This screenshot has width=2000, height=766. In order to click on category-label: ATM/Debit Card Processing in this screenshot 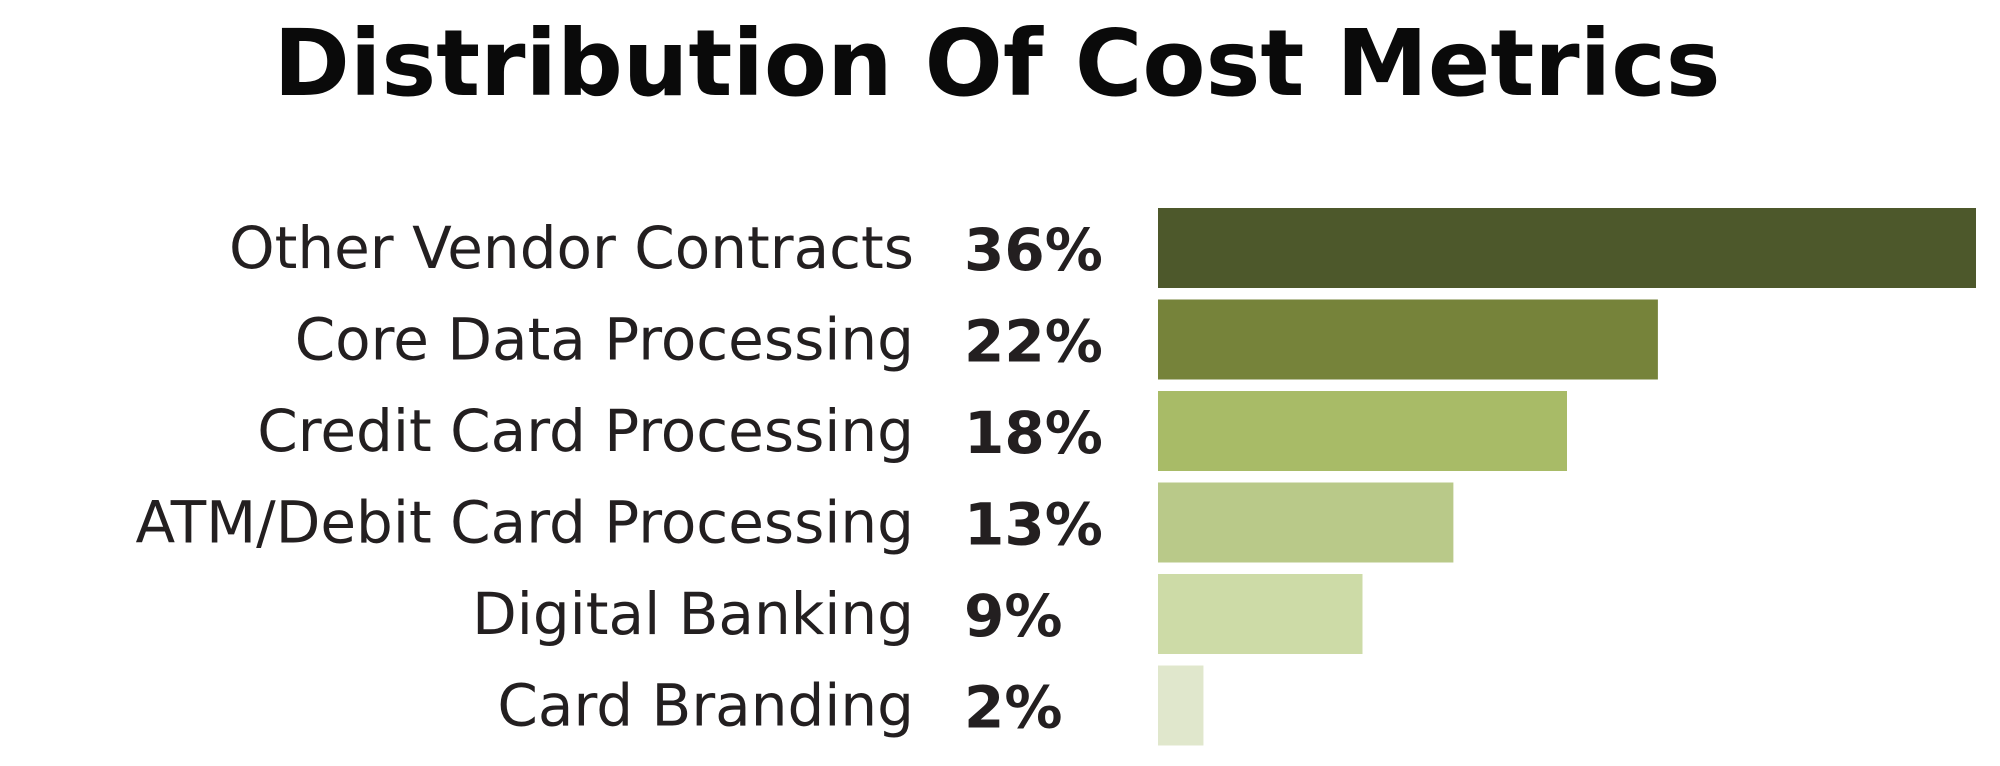, I will do `click(525, 523)`.